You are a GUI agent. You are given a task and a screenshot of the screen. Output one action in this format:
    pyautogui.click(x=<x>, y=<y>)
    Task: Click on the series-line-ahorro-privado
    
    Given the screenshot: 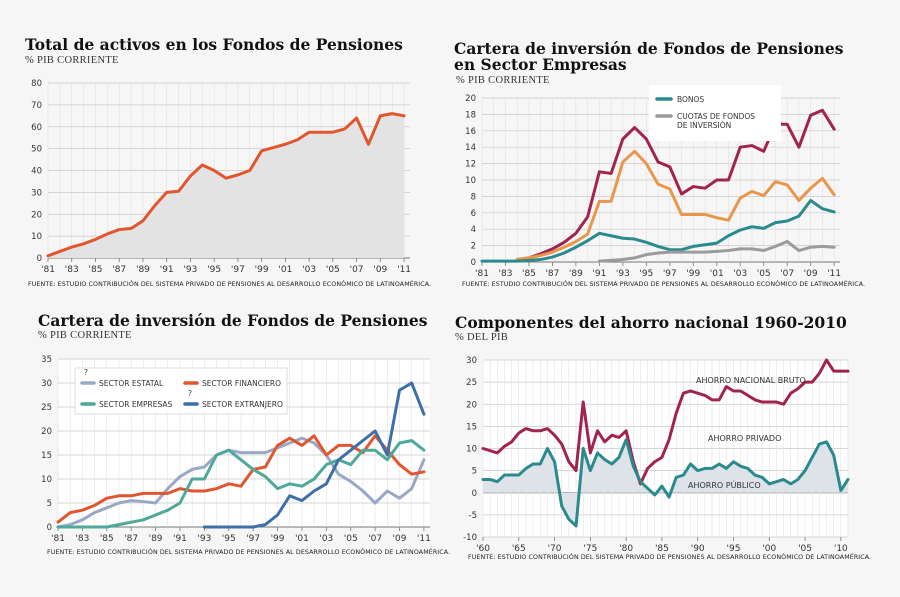 What is the action you would take?
    pyautogui.click(x=665, y=483)
    